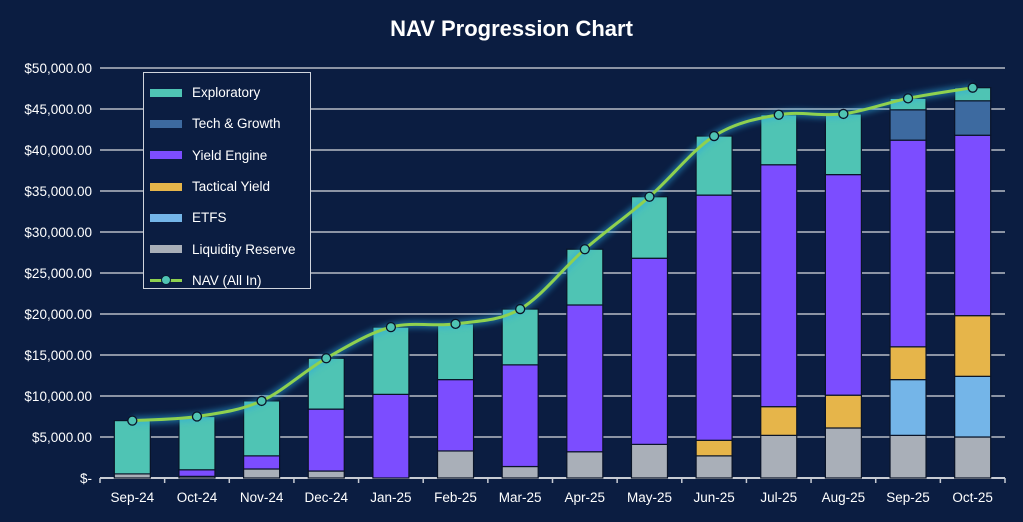  I want to click on x-tick-label: Jun-25, so click(713, 497).